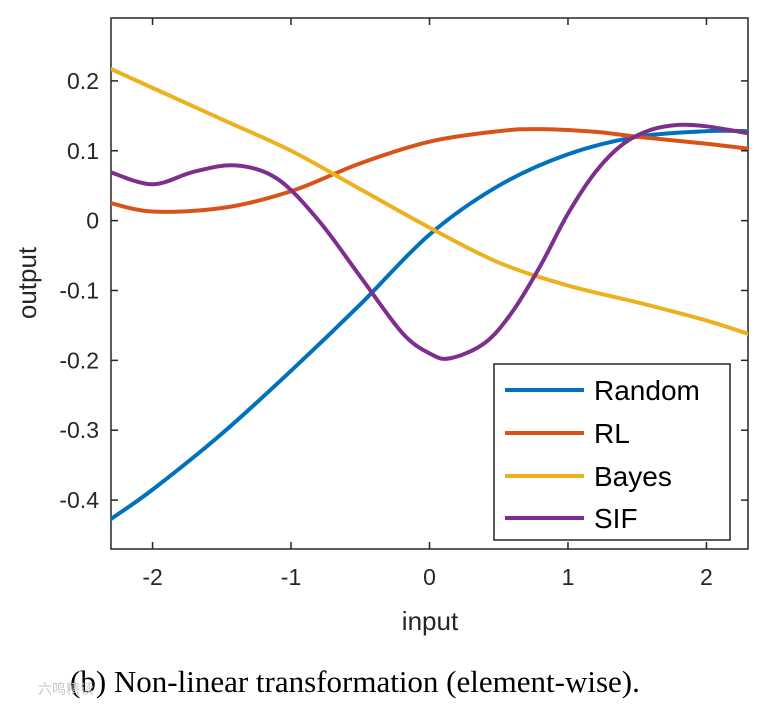  I want to click on x-tick-label: 1, so click(568, 577).